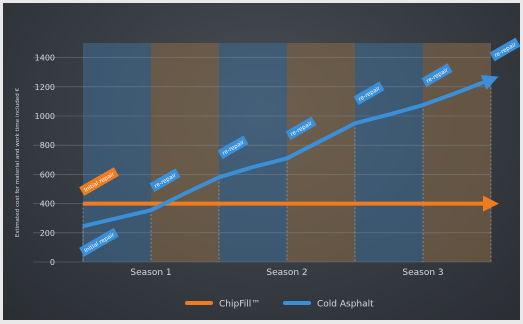  Describe the element at coordinates (345, 305) in the screenshot. I see `legend-label: Cold Asphalt` at that location.